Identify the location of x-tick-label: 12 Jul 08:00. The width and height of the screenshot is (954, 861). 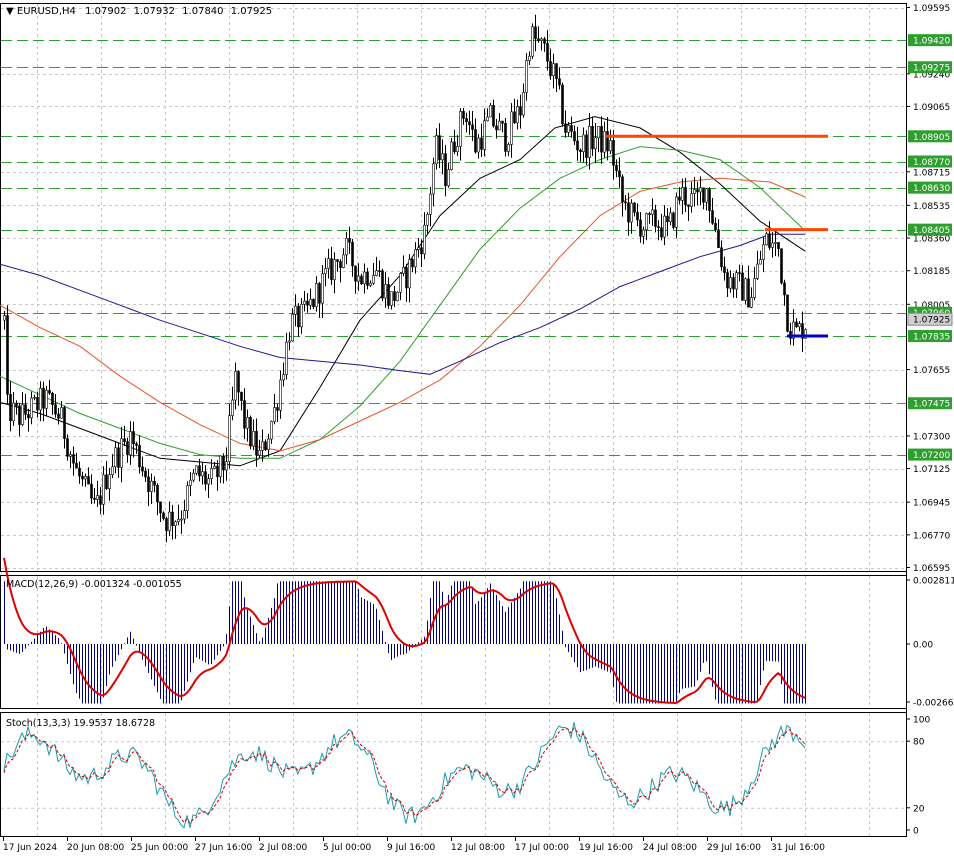
(478, 848).